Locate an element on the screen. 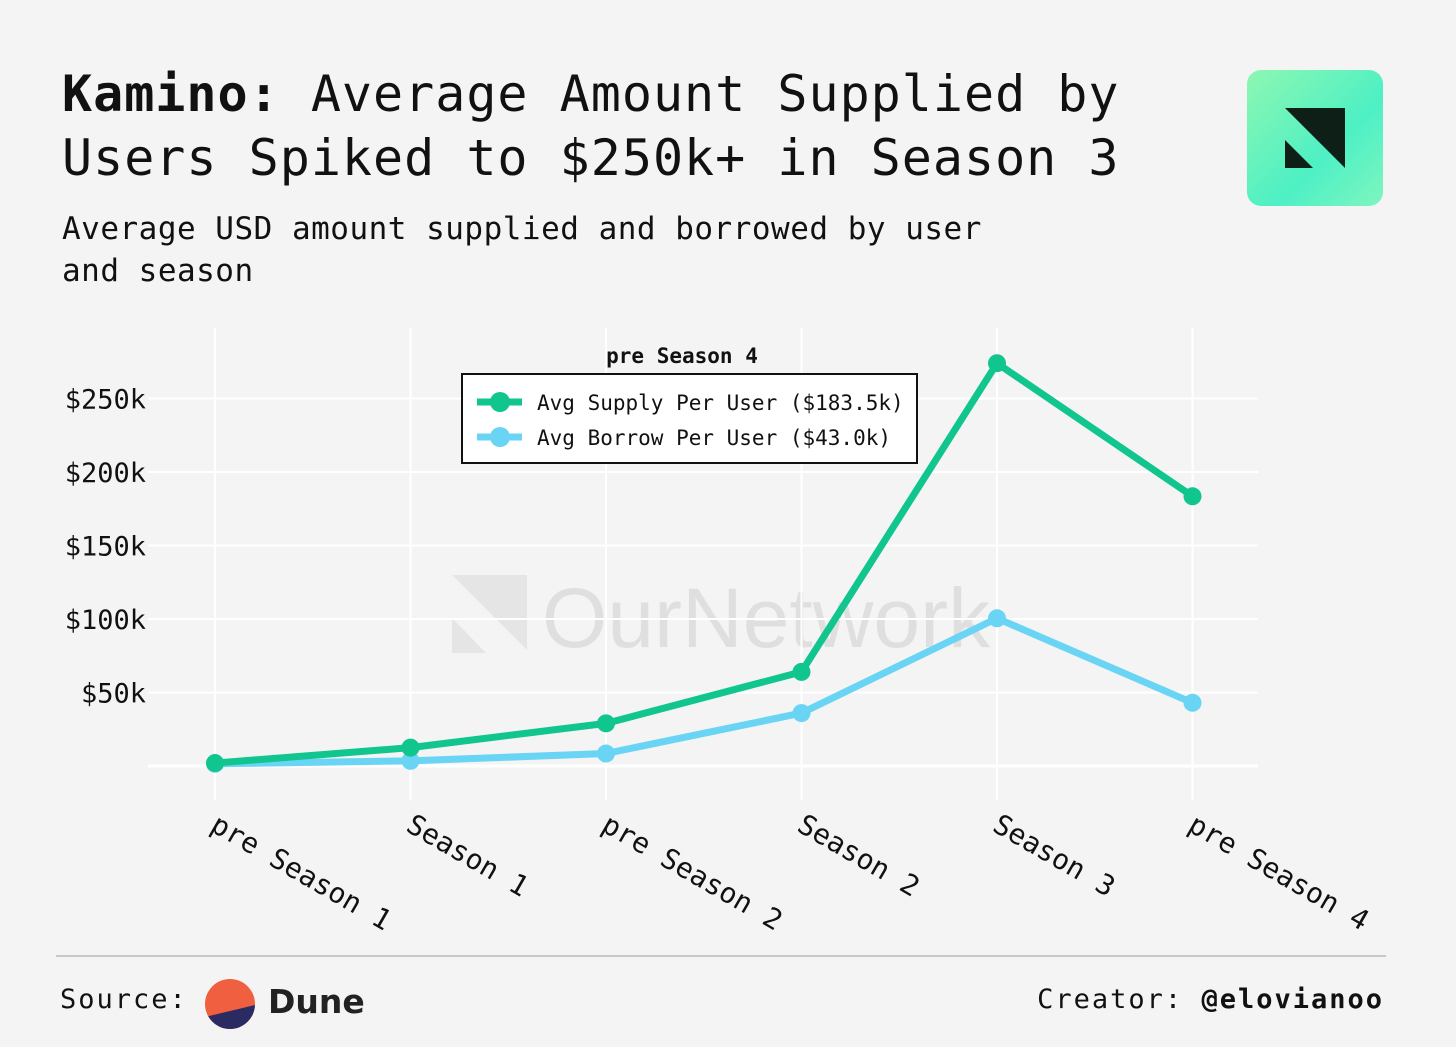  source-name: Dune is located at coordinates (316, 1001).